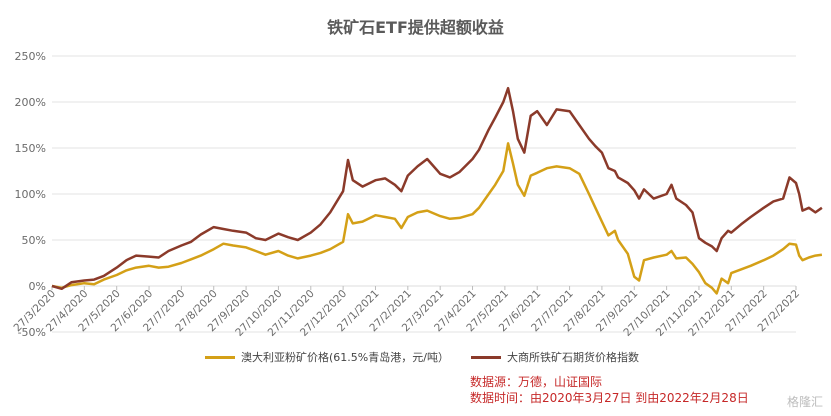 This screenshot has width=831, height=416. Describe the element at coordinates (34, 240) in the screenshot. I see `y-tick-label: 50%` at that location.